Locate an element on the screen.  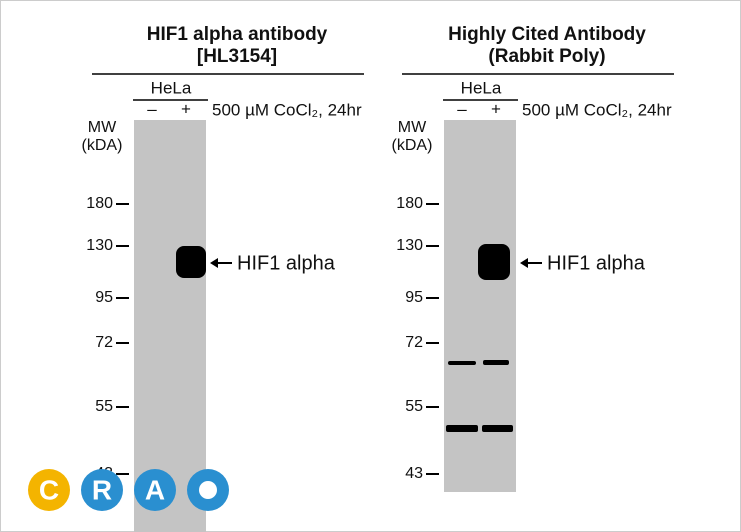
logo-letter: C is located at coordinates (49, 489).